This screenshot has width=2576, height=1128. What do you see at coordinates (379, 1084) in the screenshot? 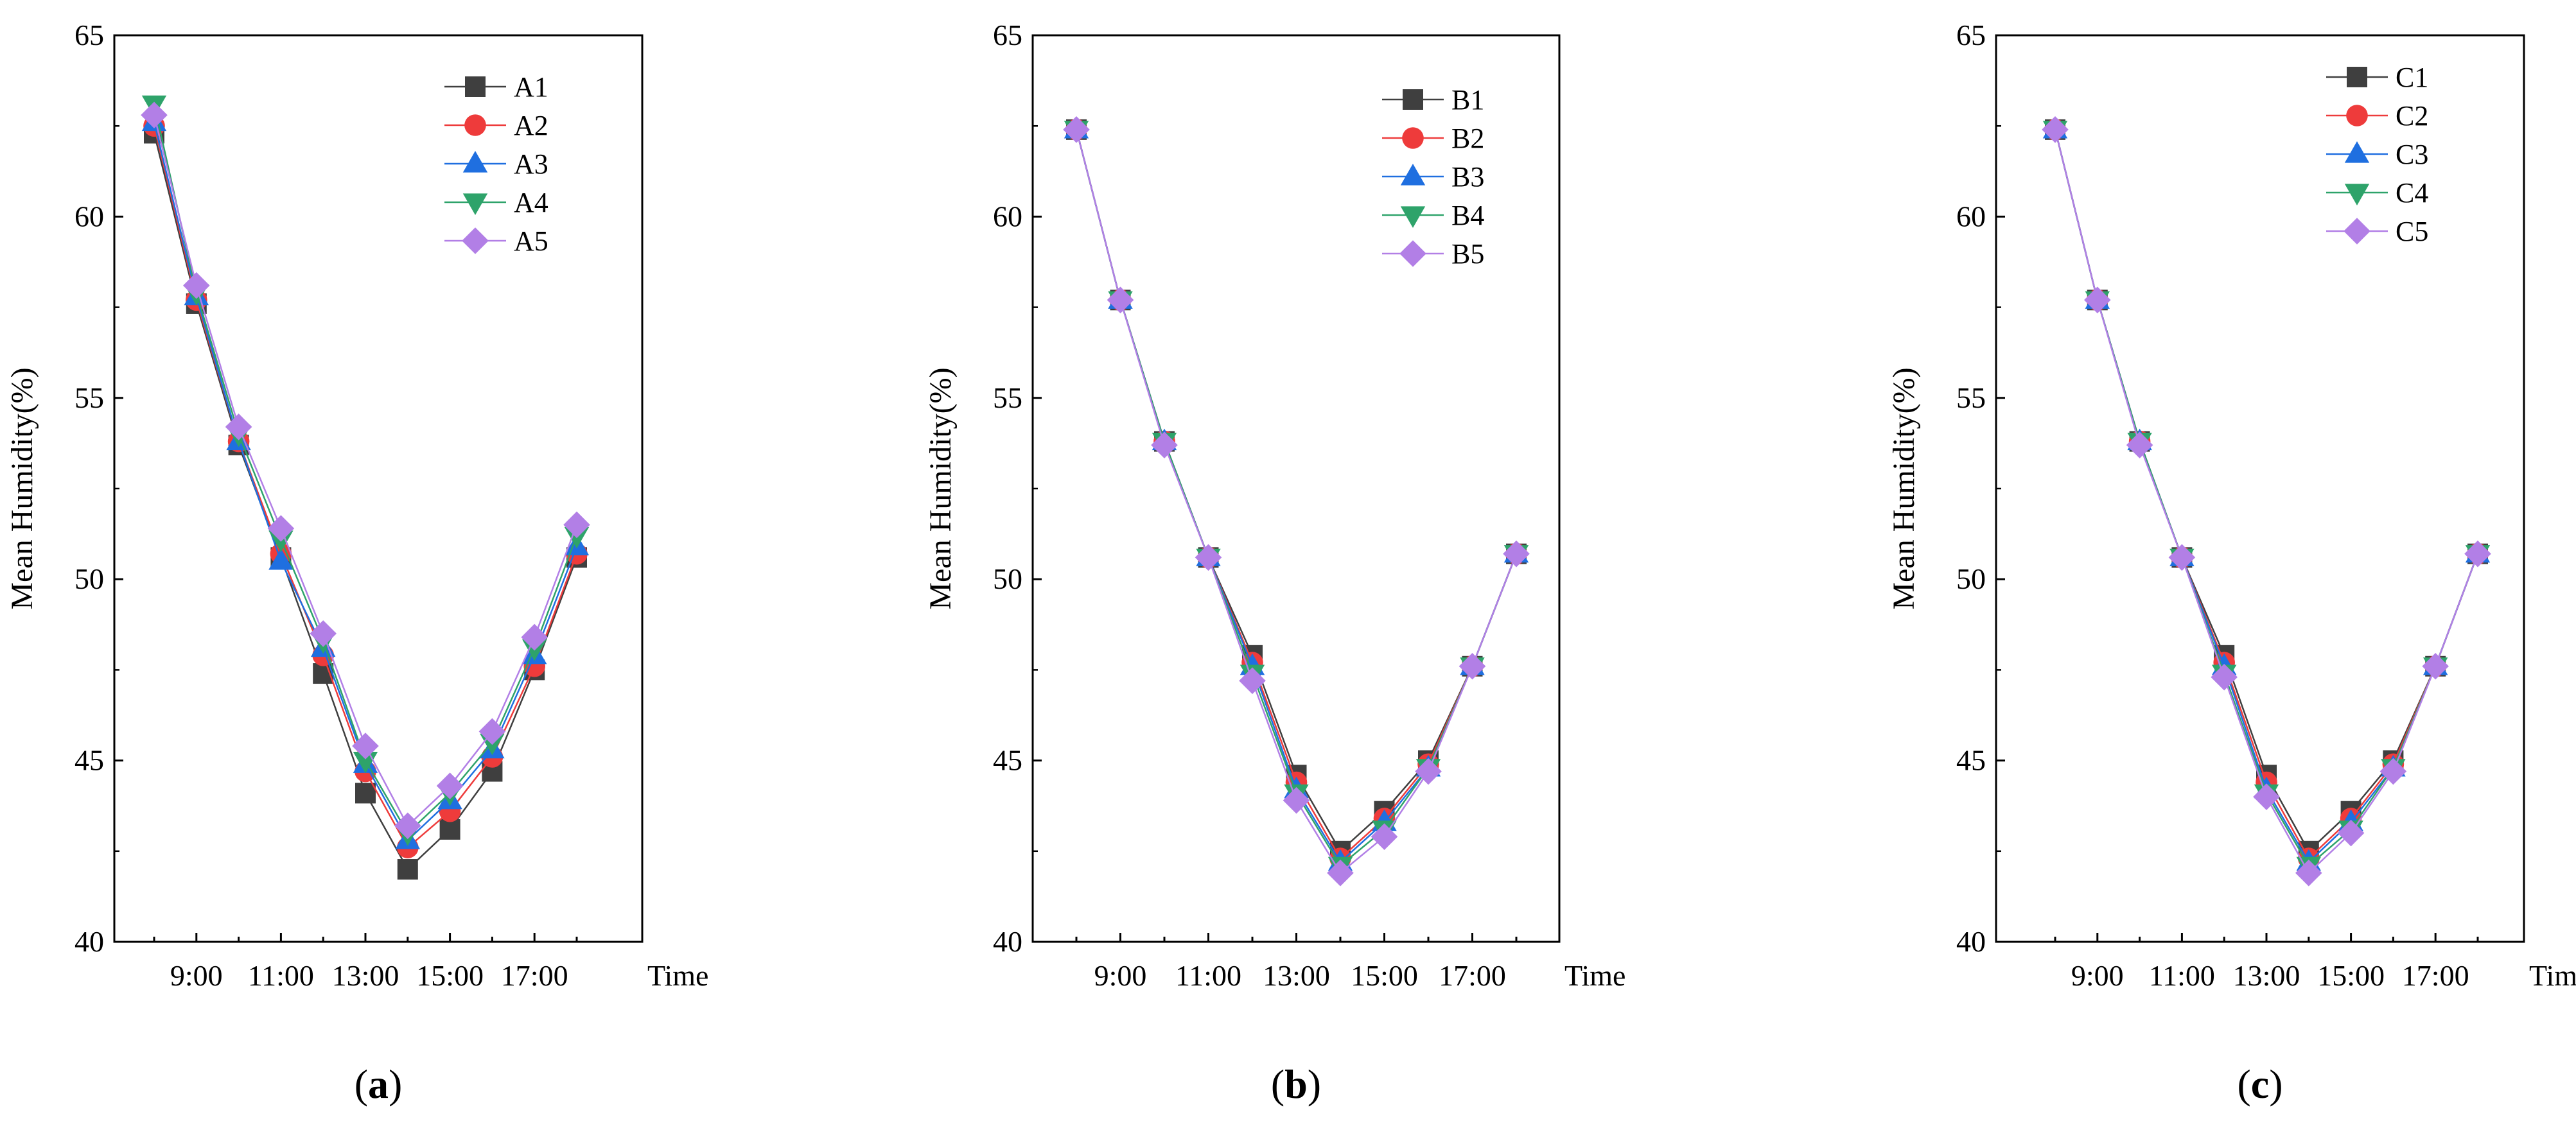
I see `panel-label: (a)` at bounding box center [379, 1084].